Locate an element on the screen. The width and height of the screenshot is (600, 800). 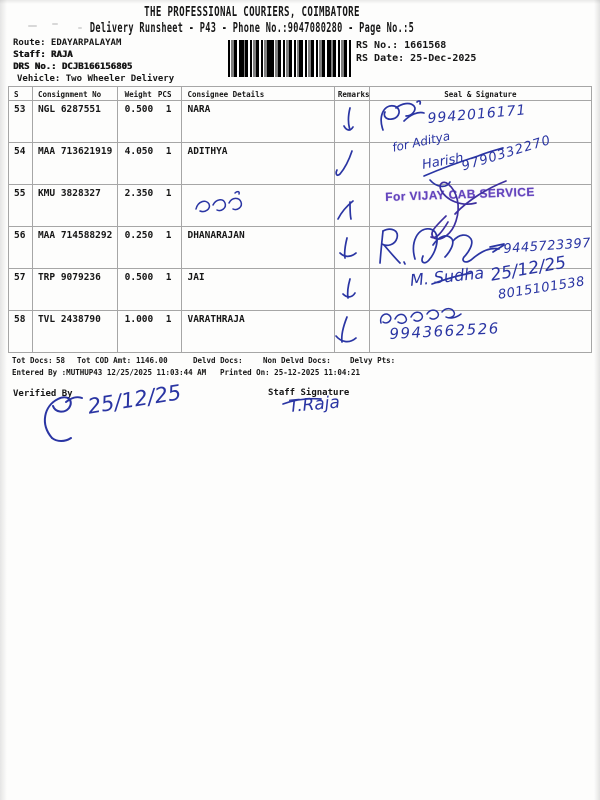
row-weight-pcs: 2.350 1 is located at coordinates (150, 205).